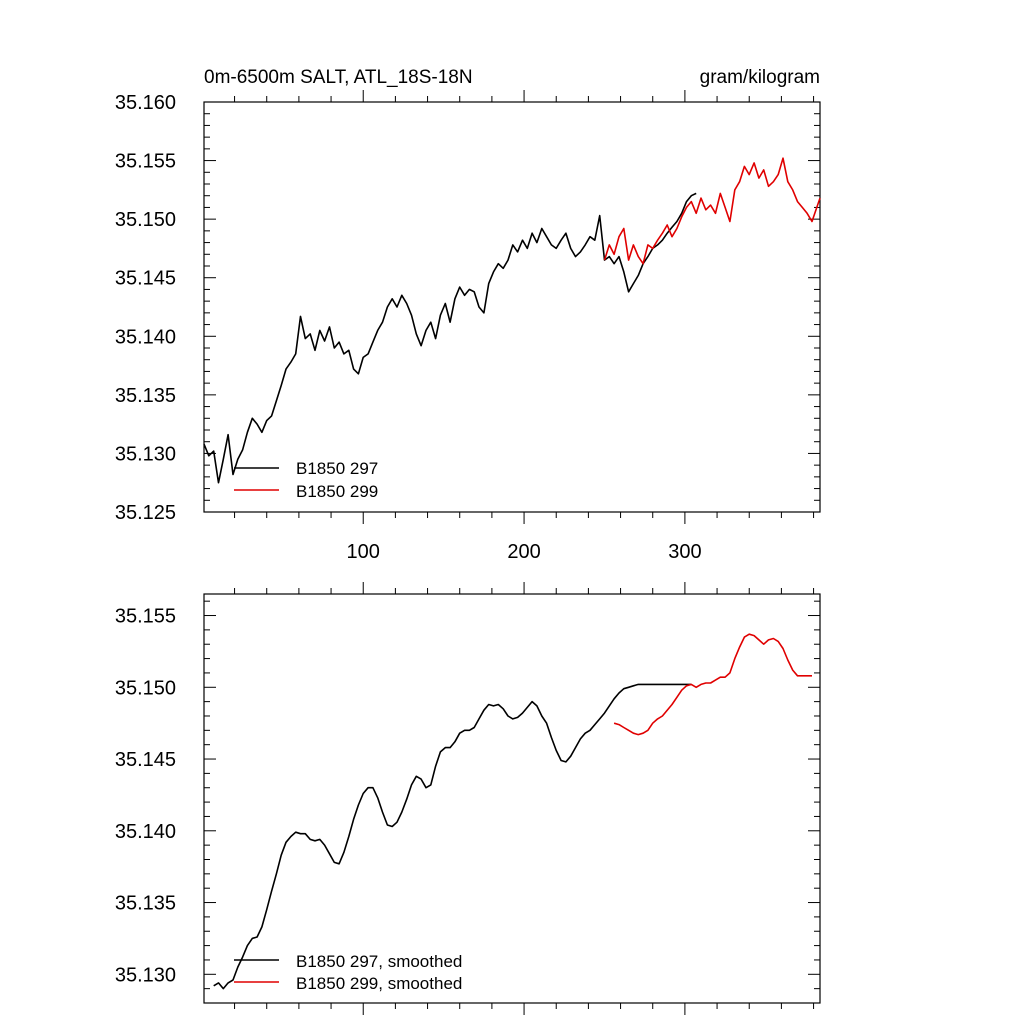 The image size is (1024, 1029). I want to click on y-tick-label: 35.160, so click(145, 103).